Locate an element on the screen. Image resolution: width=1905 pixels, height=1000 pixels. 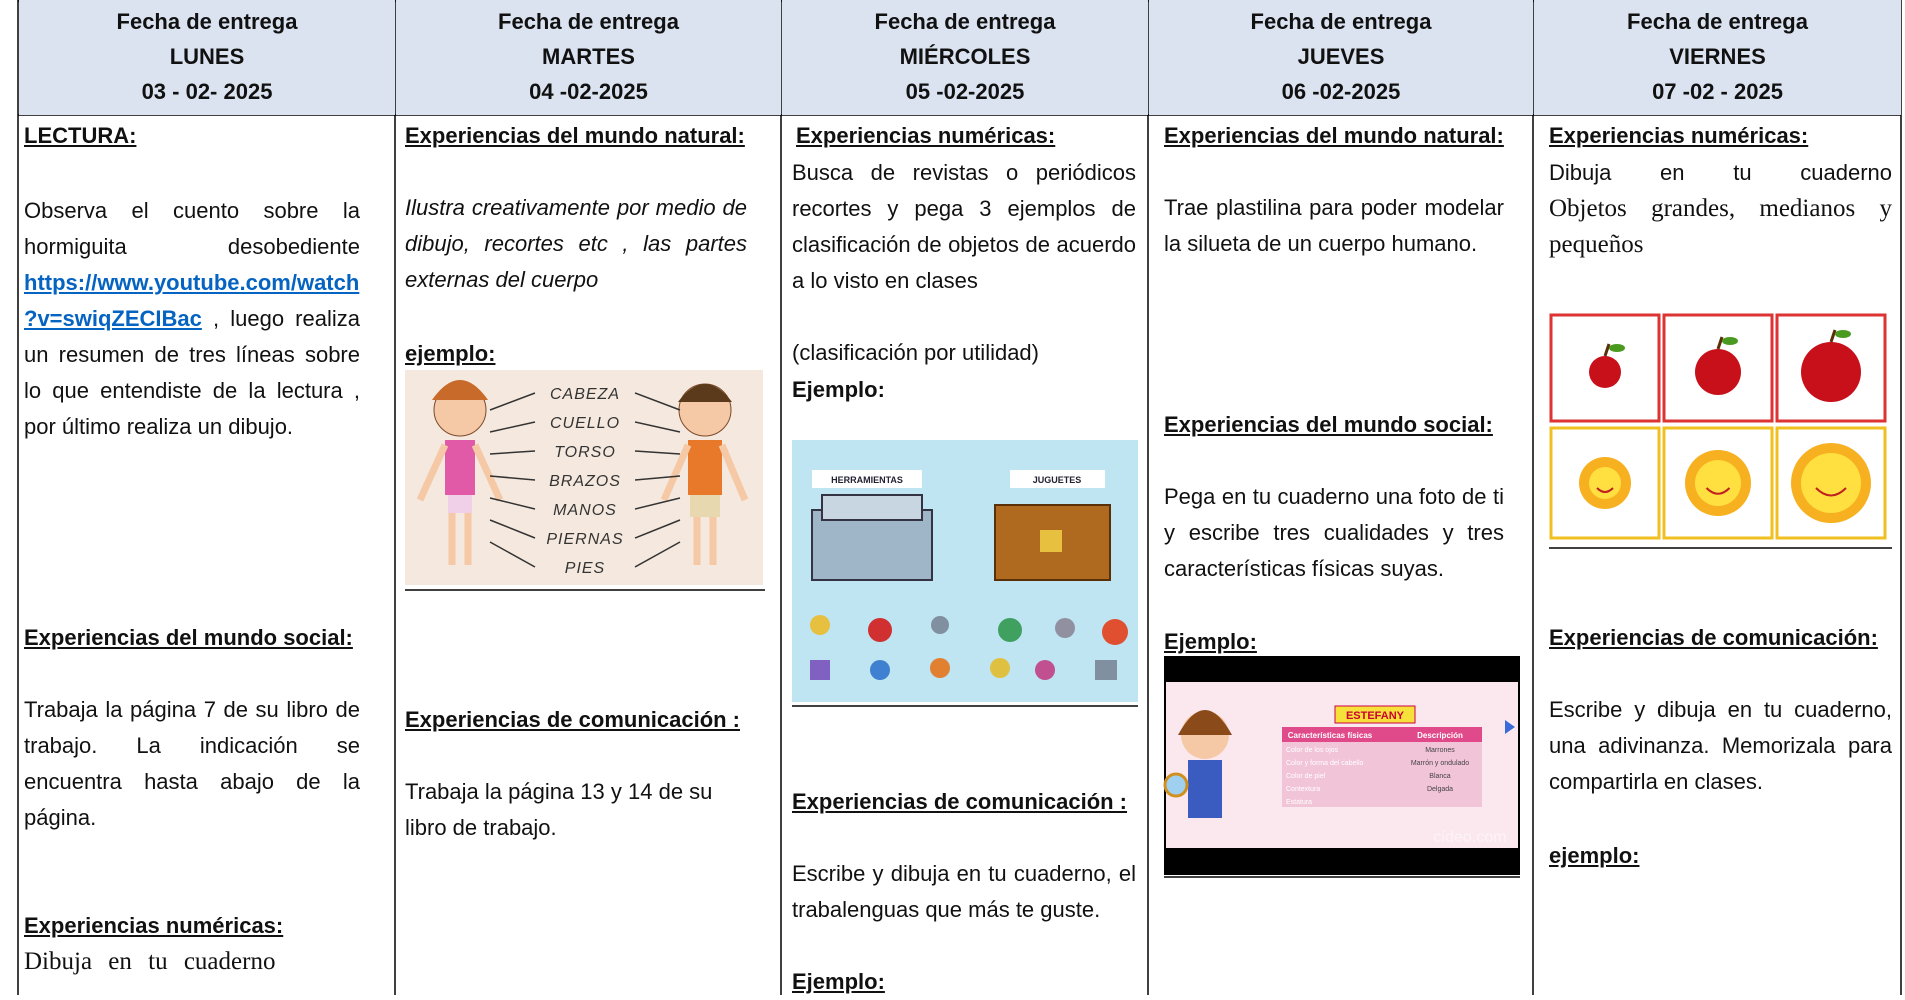
slide-title: ESTEFANY is located at coordinates (1375, 716).